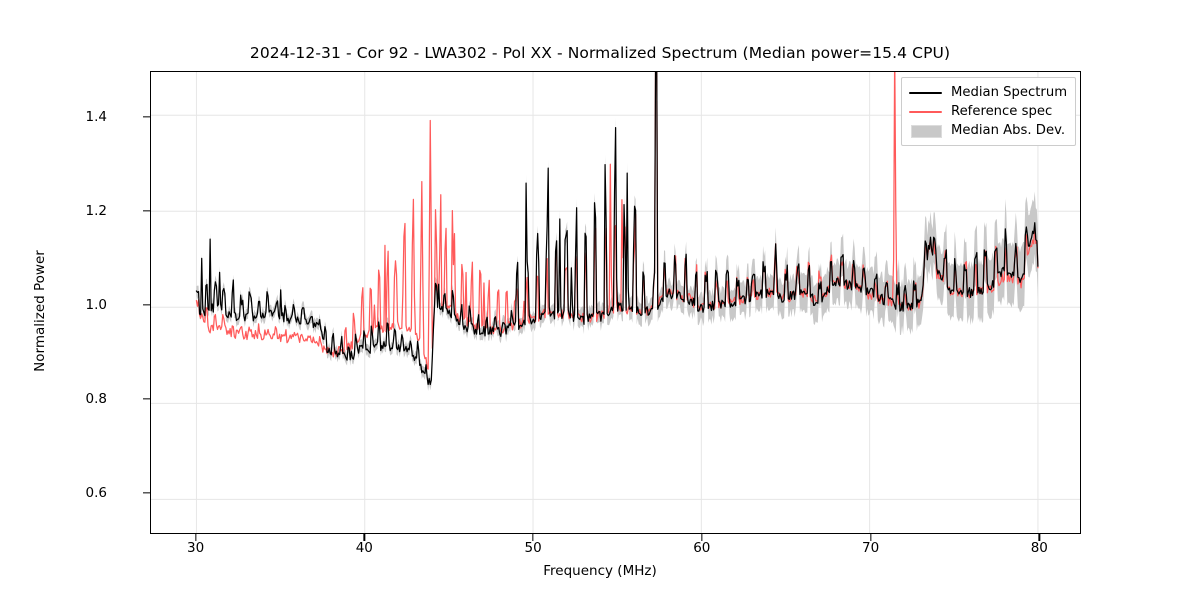  What do you see at coordinates (925, 131) in the screenshot?
I see `patch-swatch-icon` at bounding box center [925, 131].